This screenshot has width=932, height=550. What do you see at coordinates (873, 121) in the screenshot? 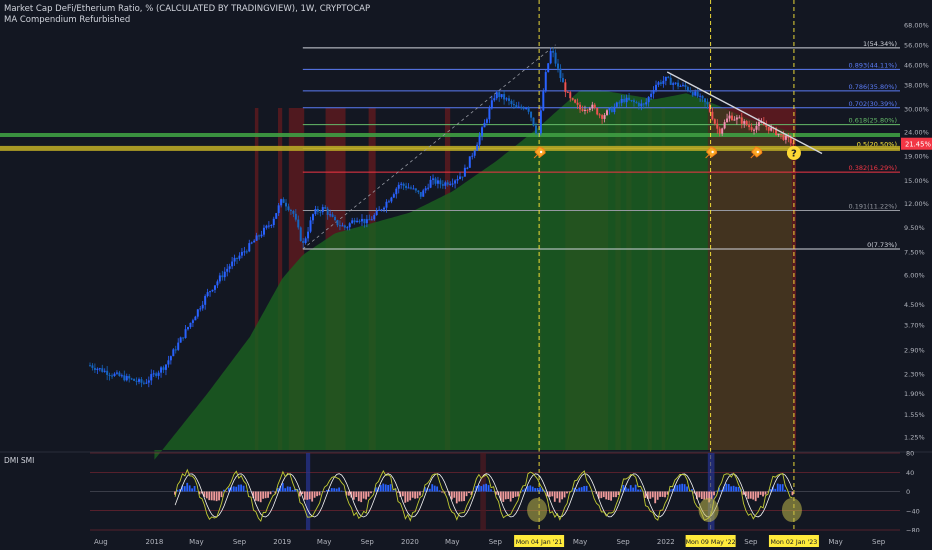
I see `fib-label: 0.618(25.80%)` at bounding box center [873, 121].